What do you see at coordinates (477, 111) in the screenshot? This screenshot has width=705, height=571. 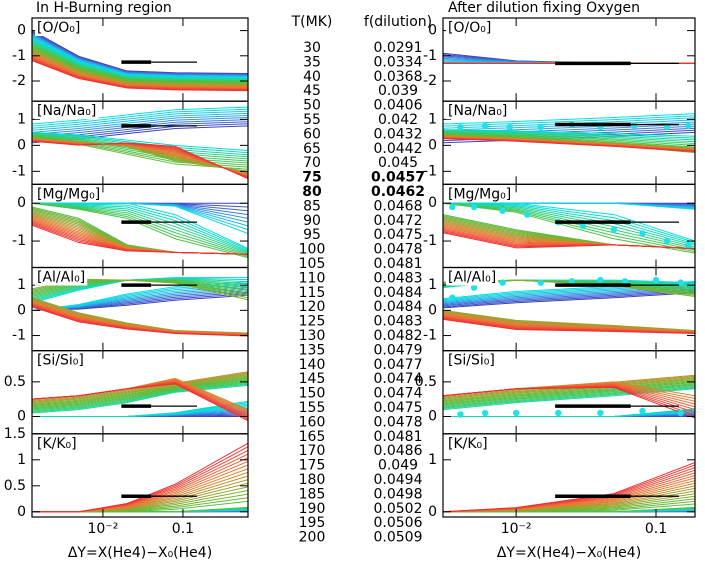 I see `panel-label: [Na/Na₀]` at bounding box center [477, 111].